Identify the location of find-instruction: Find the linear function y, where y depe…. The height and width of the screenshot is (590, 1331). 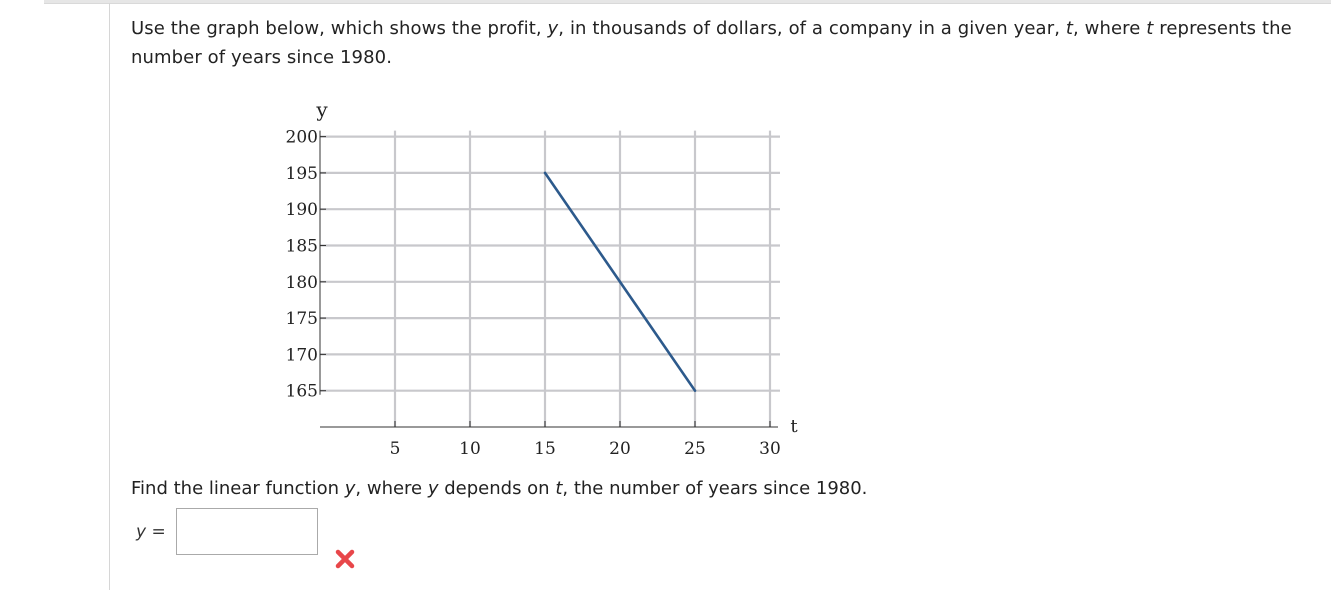
(499, 488).